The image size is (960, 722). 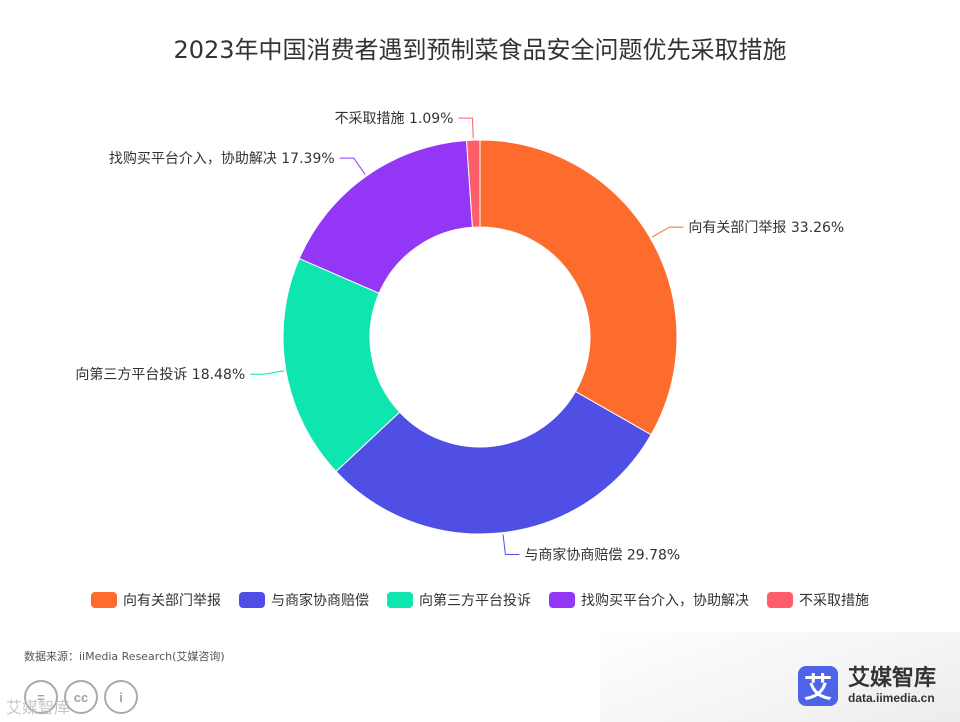 I want to click on legend-item: 找购买平台介入，协助解决, so click(x=649, y=600).